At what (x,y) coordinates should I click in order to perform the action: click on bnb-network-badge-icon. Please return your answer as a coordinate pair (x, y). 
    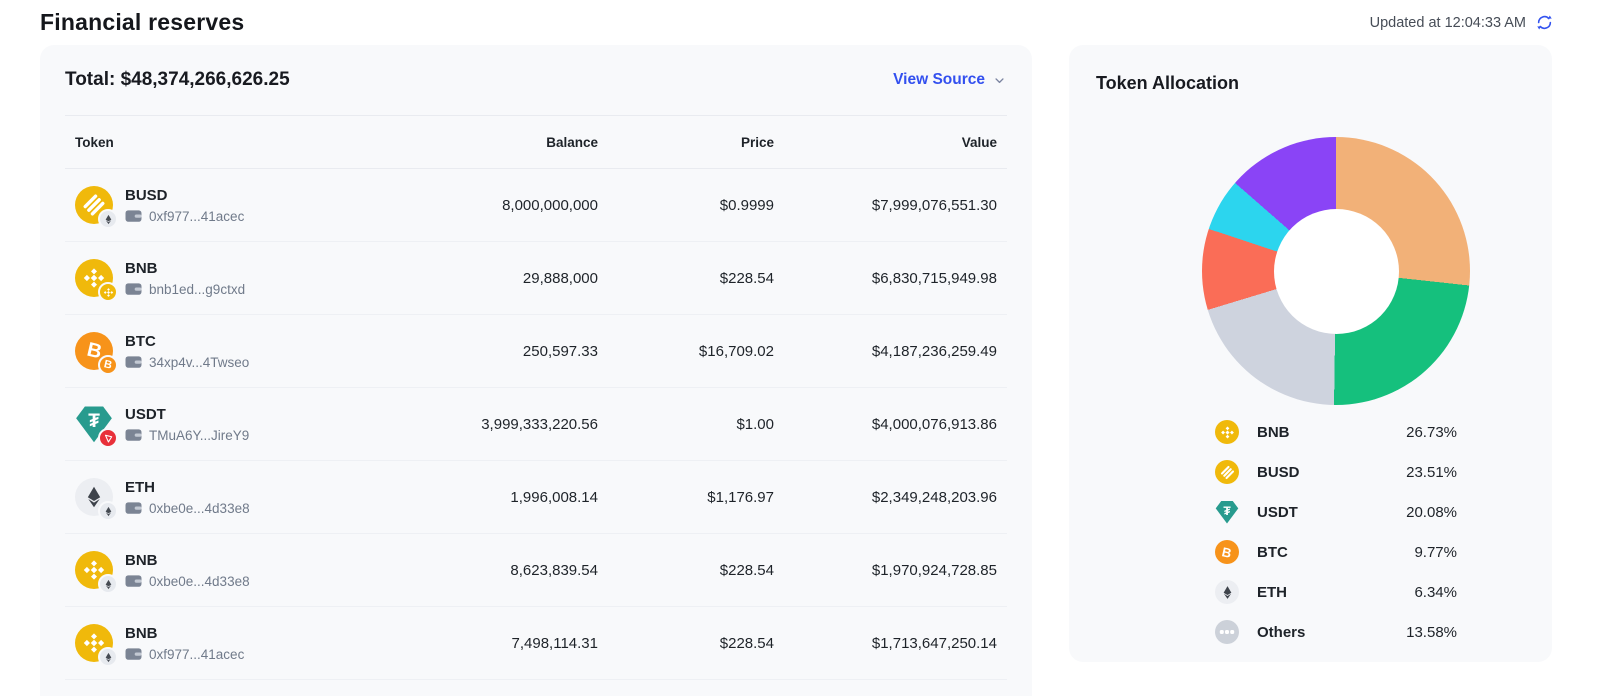
    Looking at the image, I should click on (108, 292).